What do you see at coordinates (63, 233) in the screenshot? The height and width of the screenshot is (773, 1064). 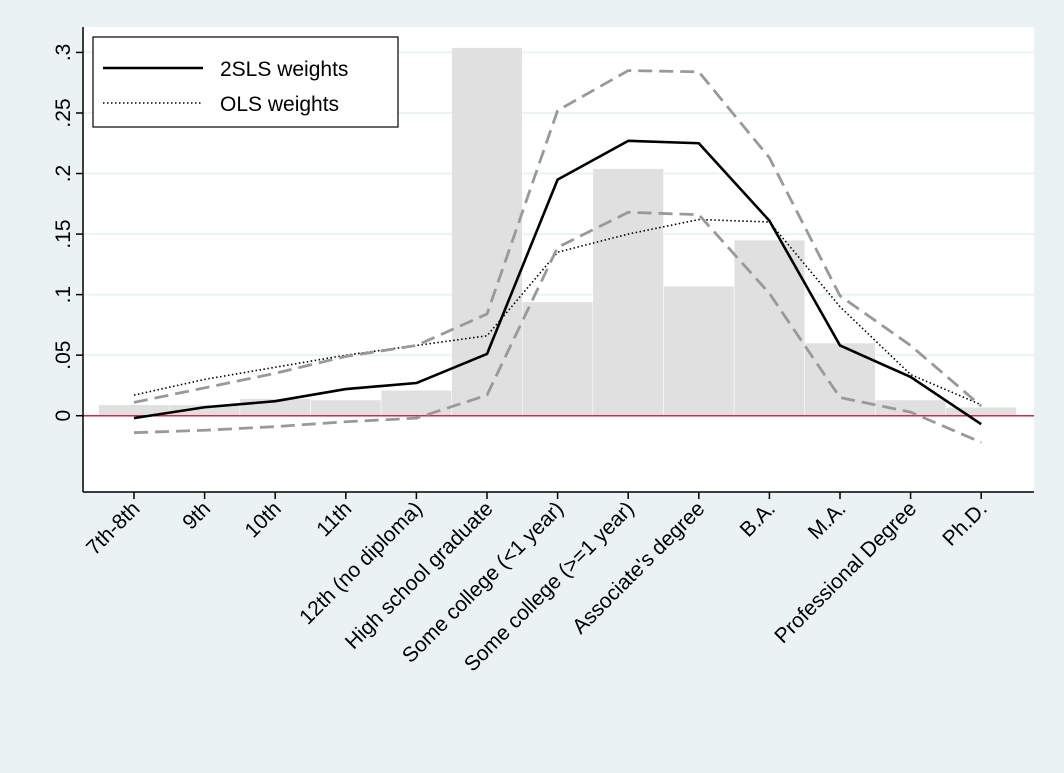 I see `y-tick-label: .15` at bounding box center [63, 233].